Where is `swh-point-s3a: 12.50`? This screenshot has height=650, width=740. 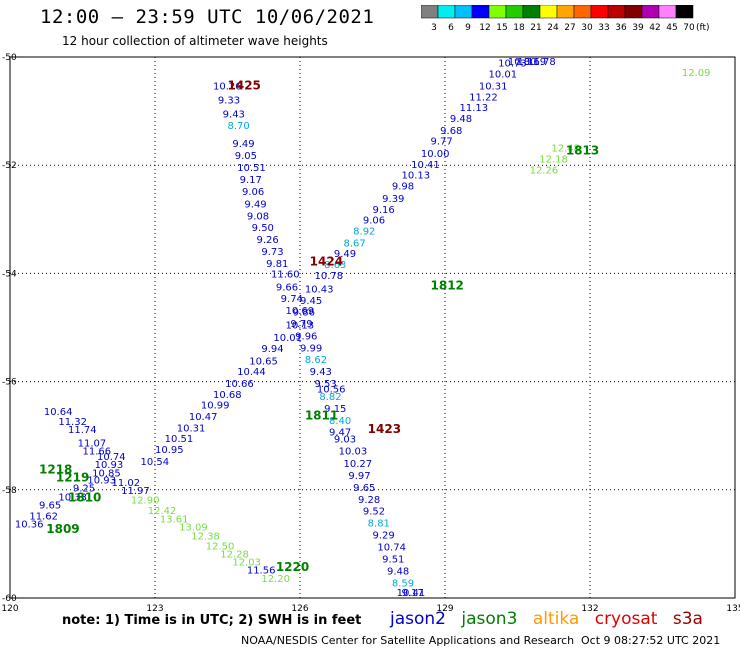 swh-point-s3a: 12.50 is located at coordinates (220, 546).